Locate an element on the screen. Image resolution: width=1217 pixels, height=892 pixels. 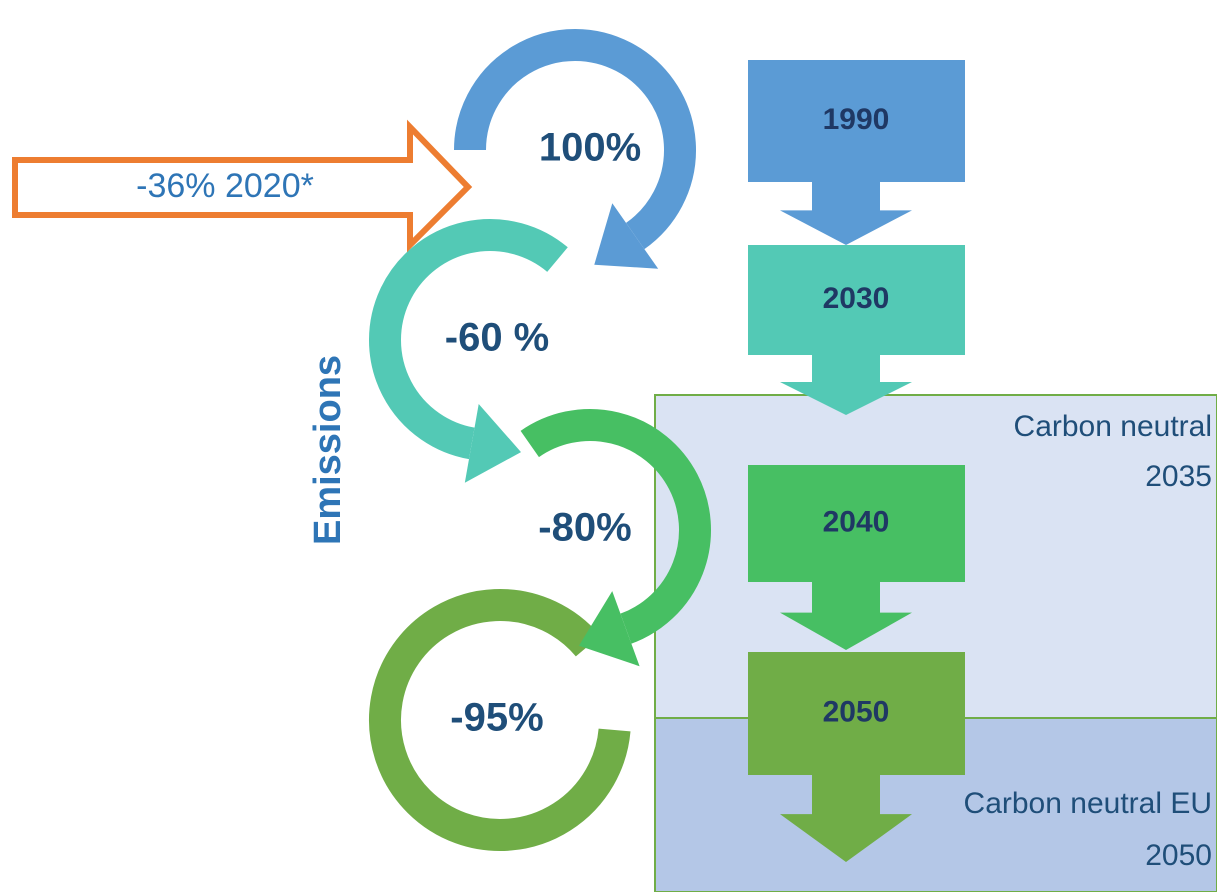
zone-label: 2035 is located at coordinates (1178, 476).